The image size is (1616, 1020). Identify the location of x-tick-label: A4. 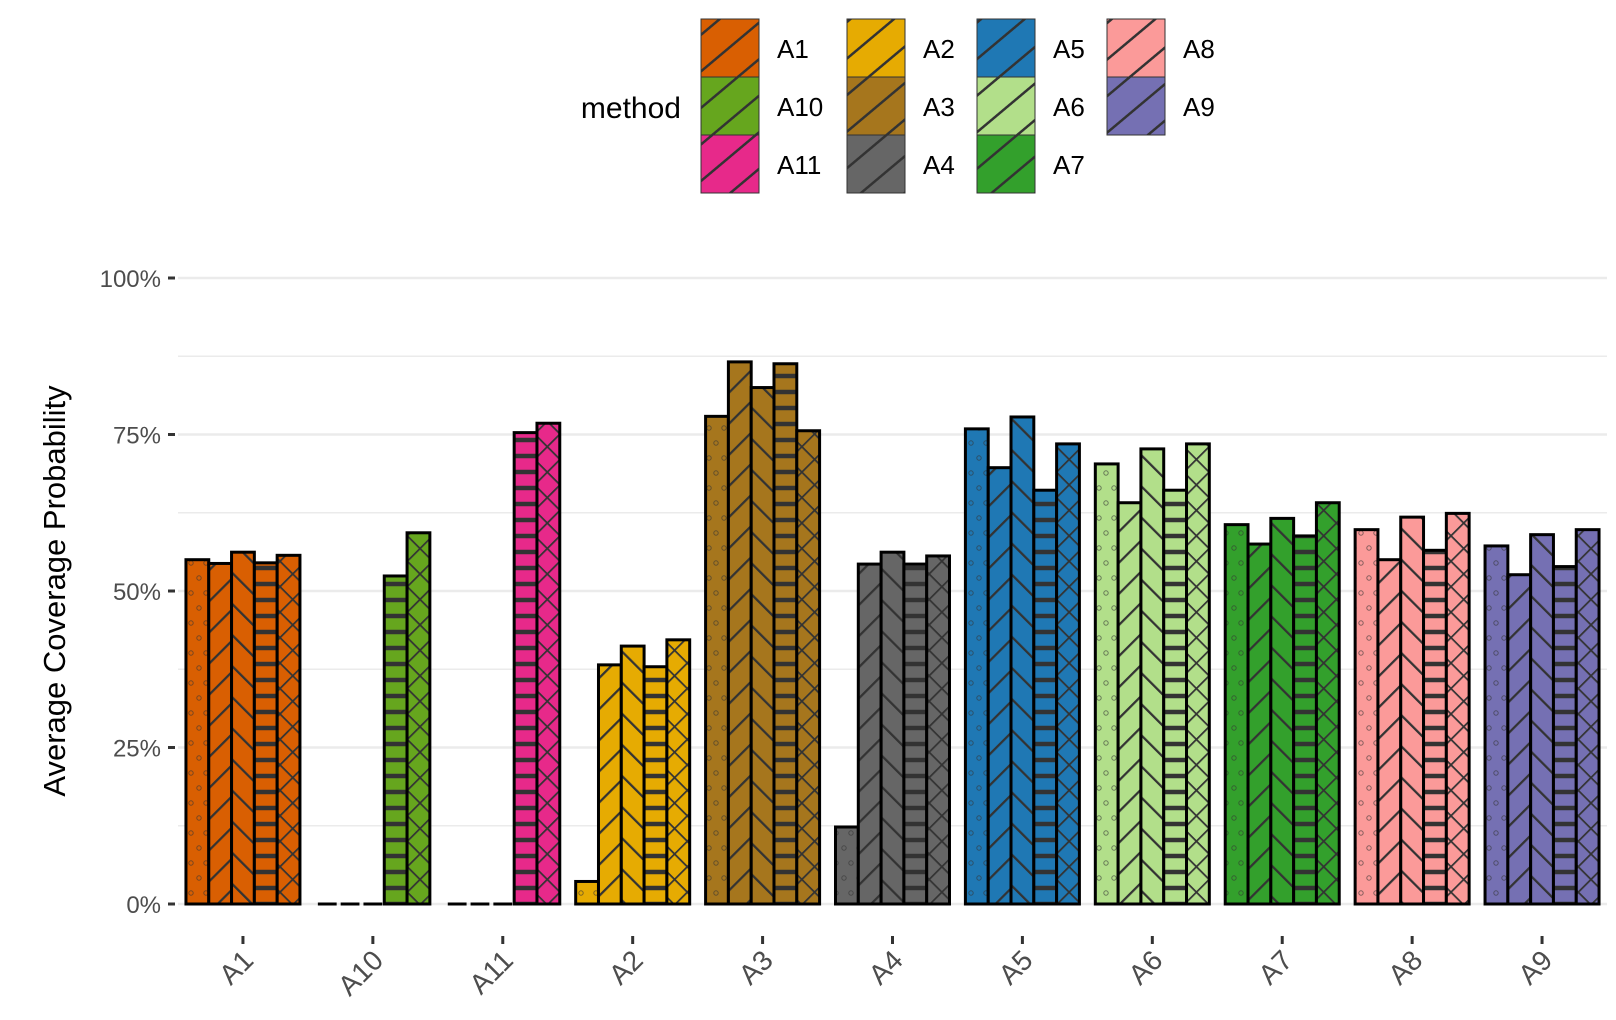
(886, 967).